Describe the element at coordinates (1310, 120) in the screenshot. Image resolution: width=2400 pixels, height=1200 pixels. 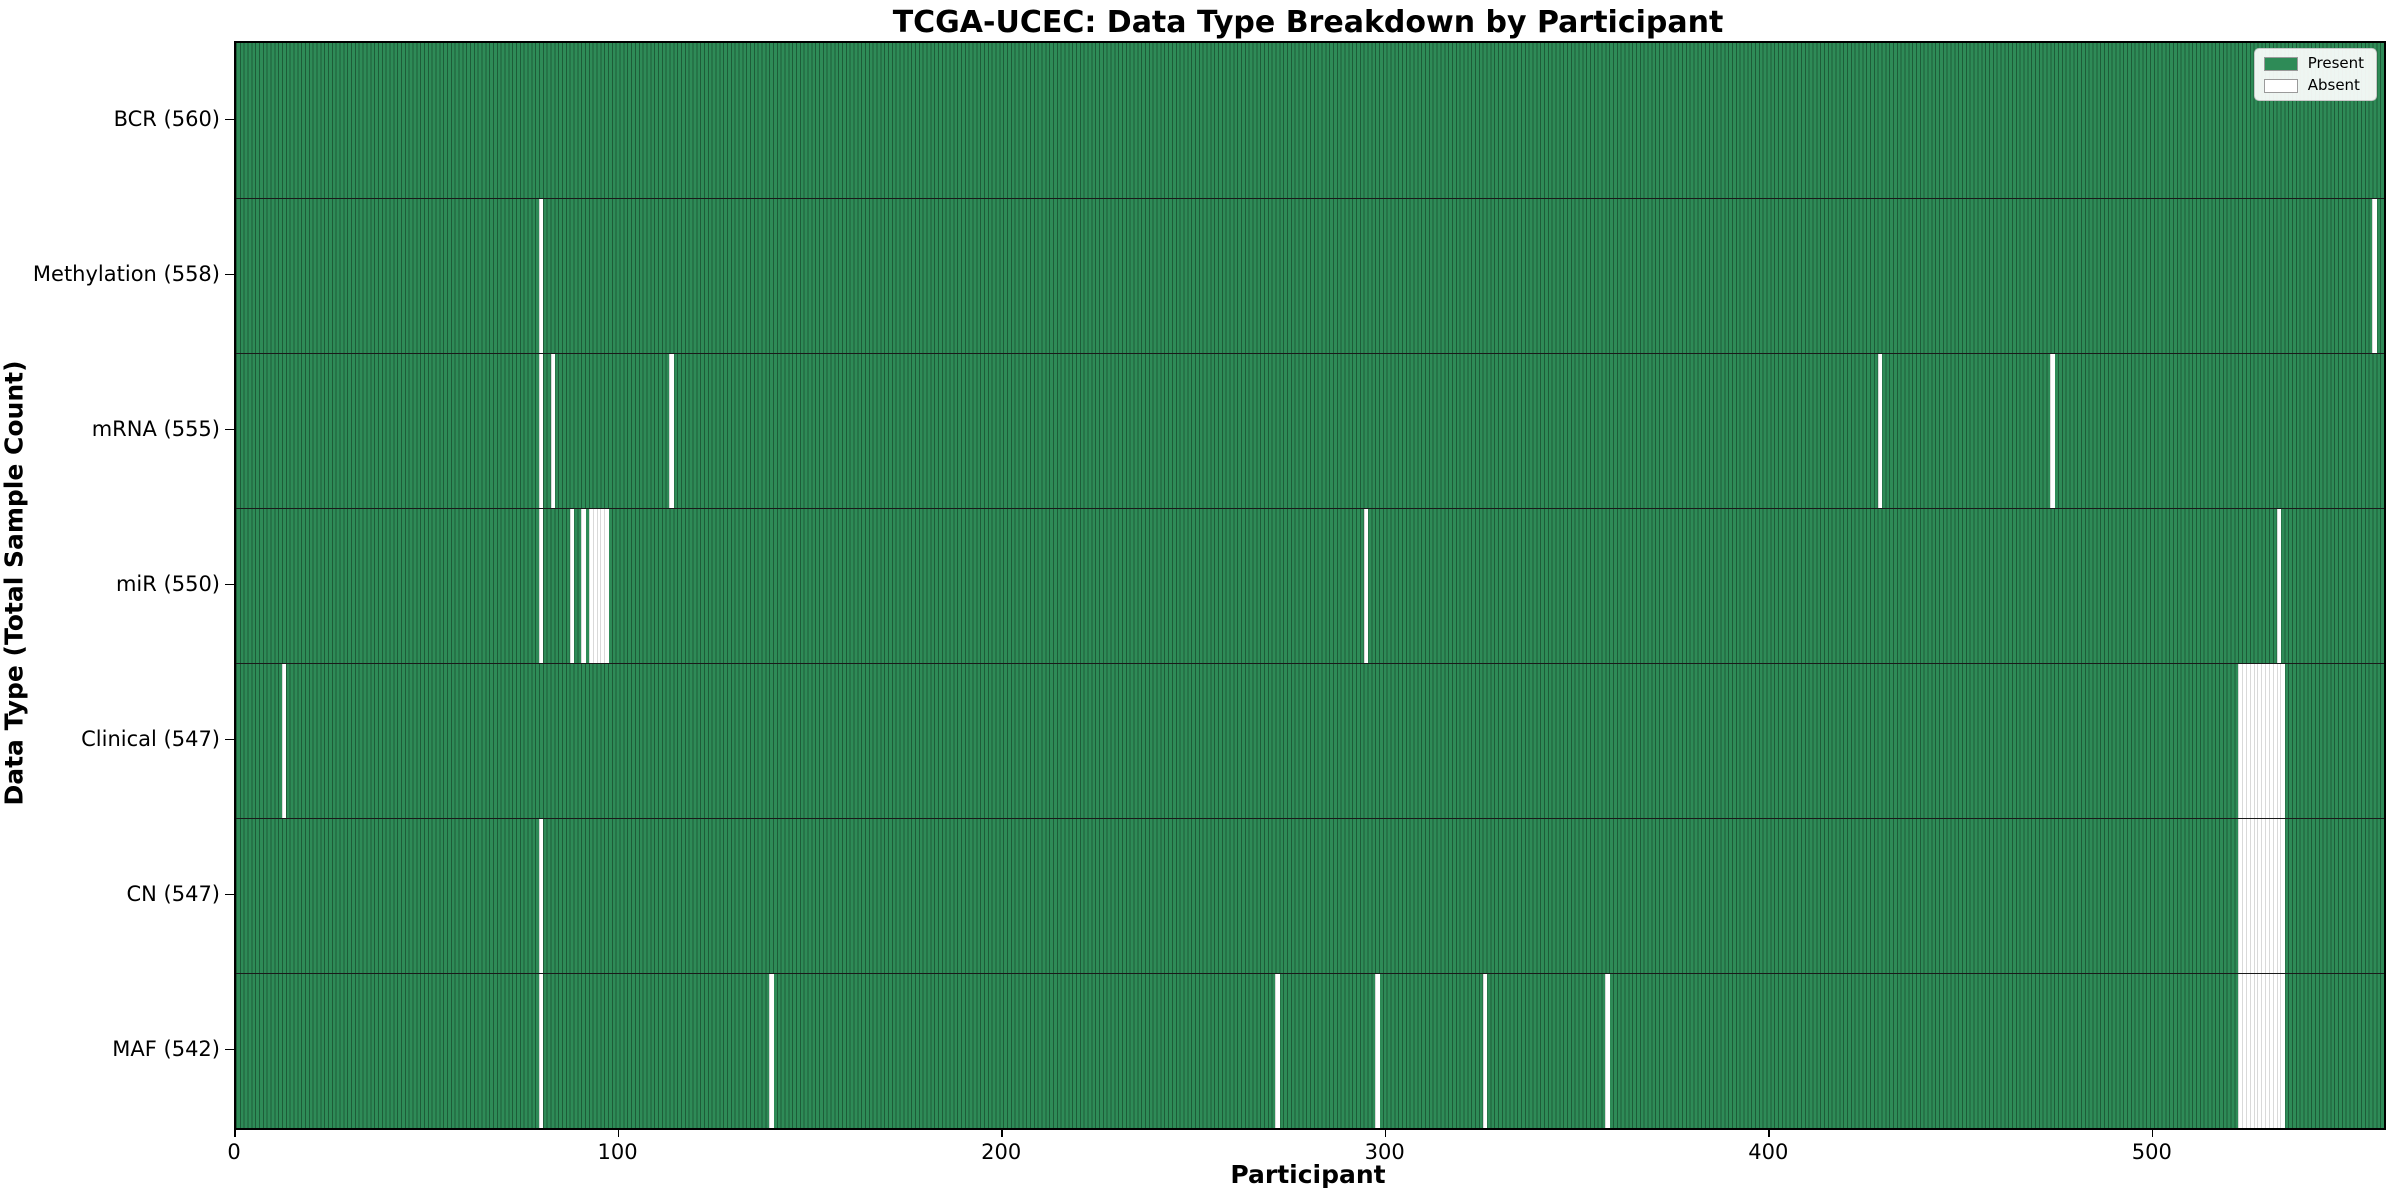
I see `row-bcr` at that location.